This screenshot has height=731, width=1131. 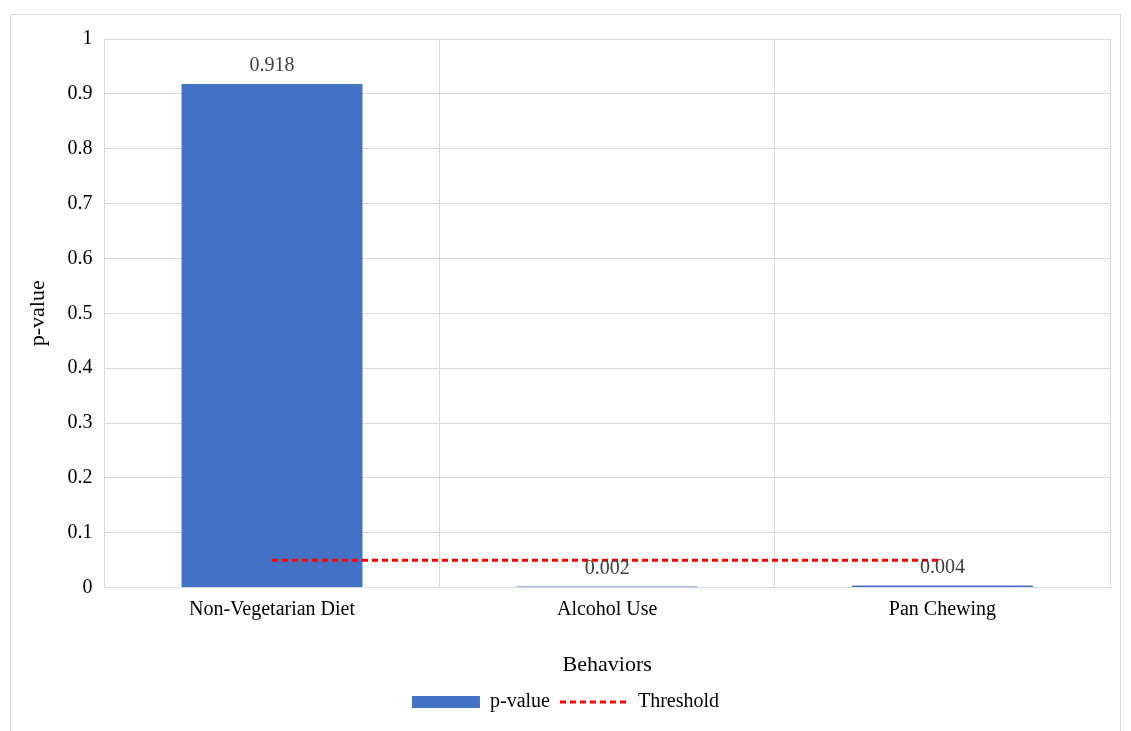 I want to click on bar, so click(x=272, y=335).